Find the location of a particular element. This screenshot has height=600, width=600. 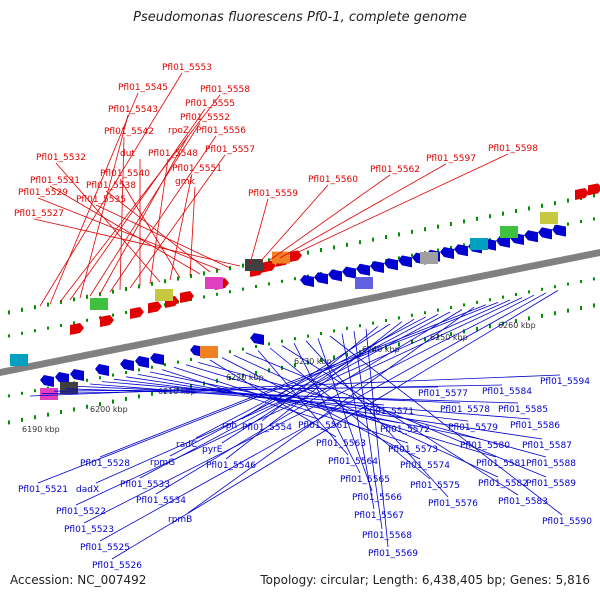

scale-tick-label: 6220 kbp is located at coordinates (245, 377).